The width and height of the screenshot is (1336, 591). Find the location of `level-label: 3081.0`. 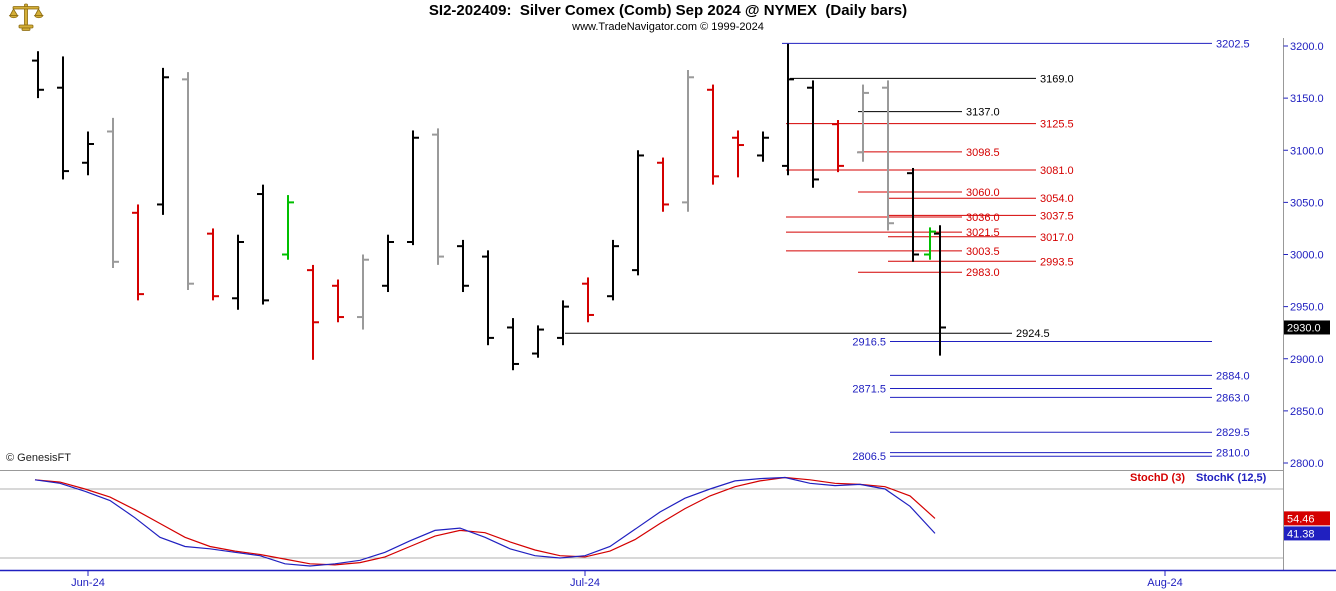

level-label: 3081.0 is located at coordinates (1057, 171).